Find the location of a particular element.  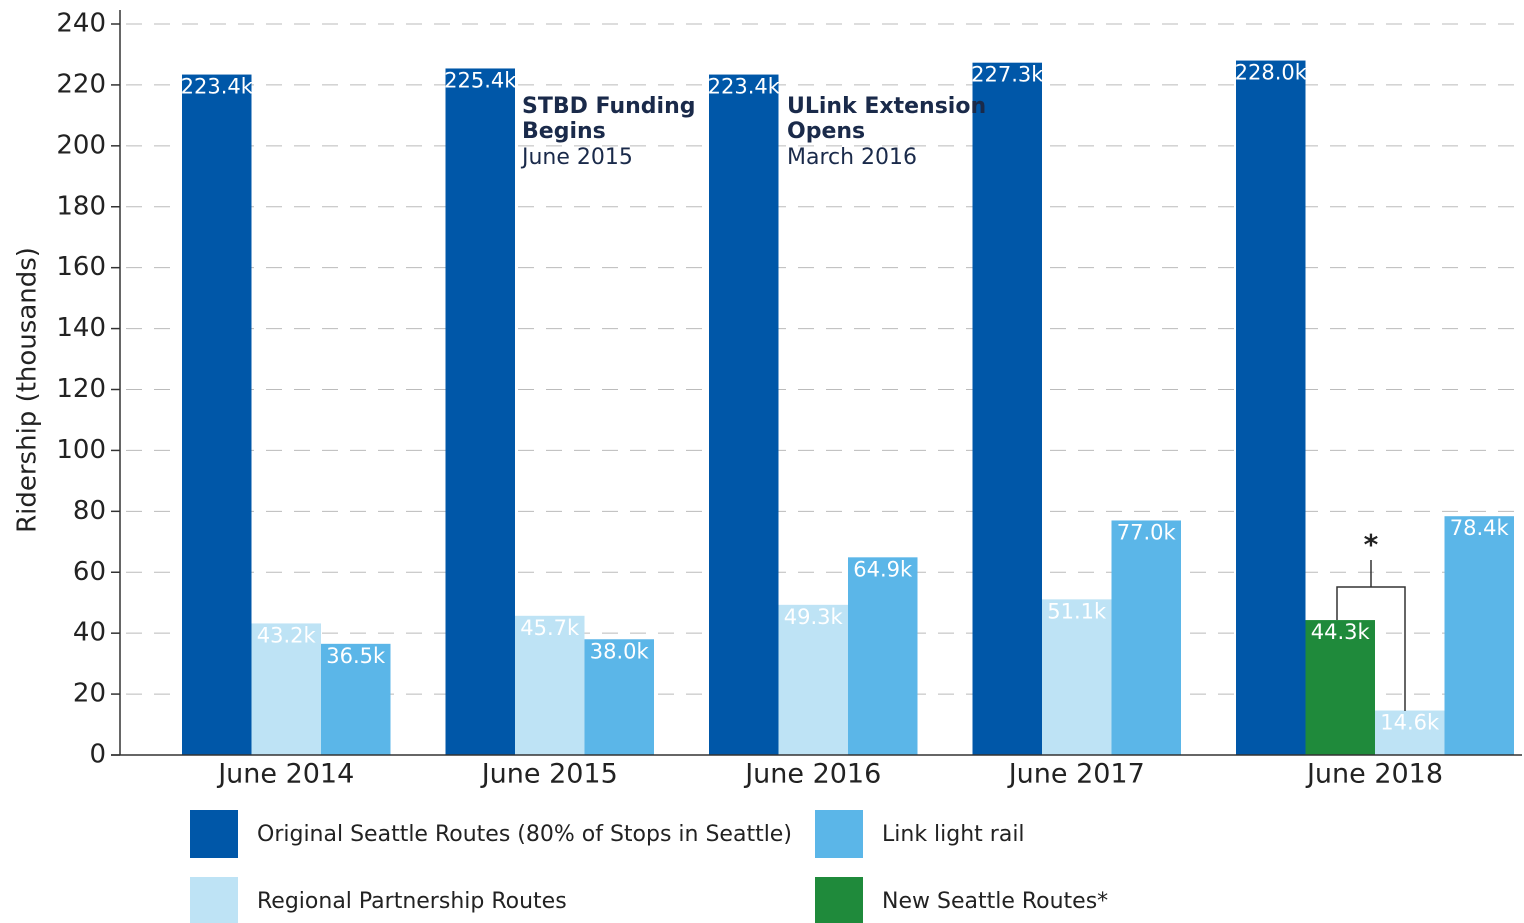

annotation-title: STBD Funding is located at coordinates (609, 106).